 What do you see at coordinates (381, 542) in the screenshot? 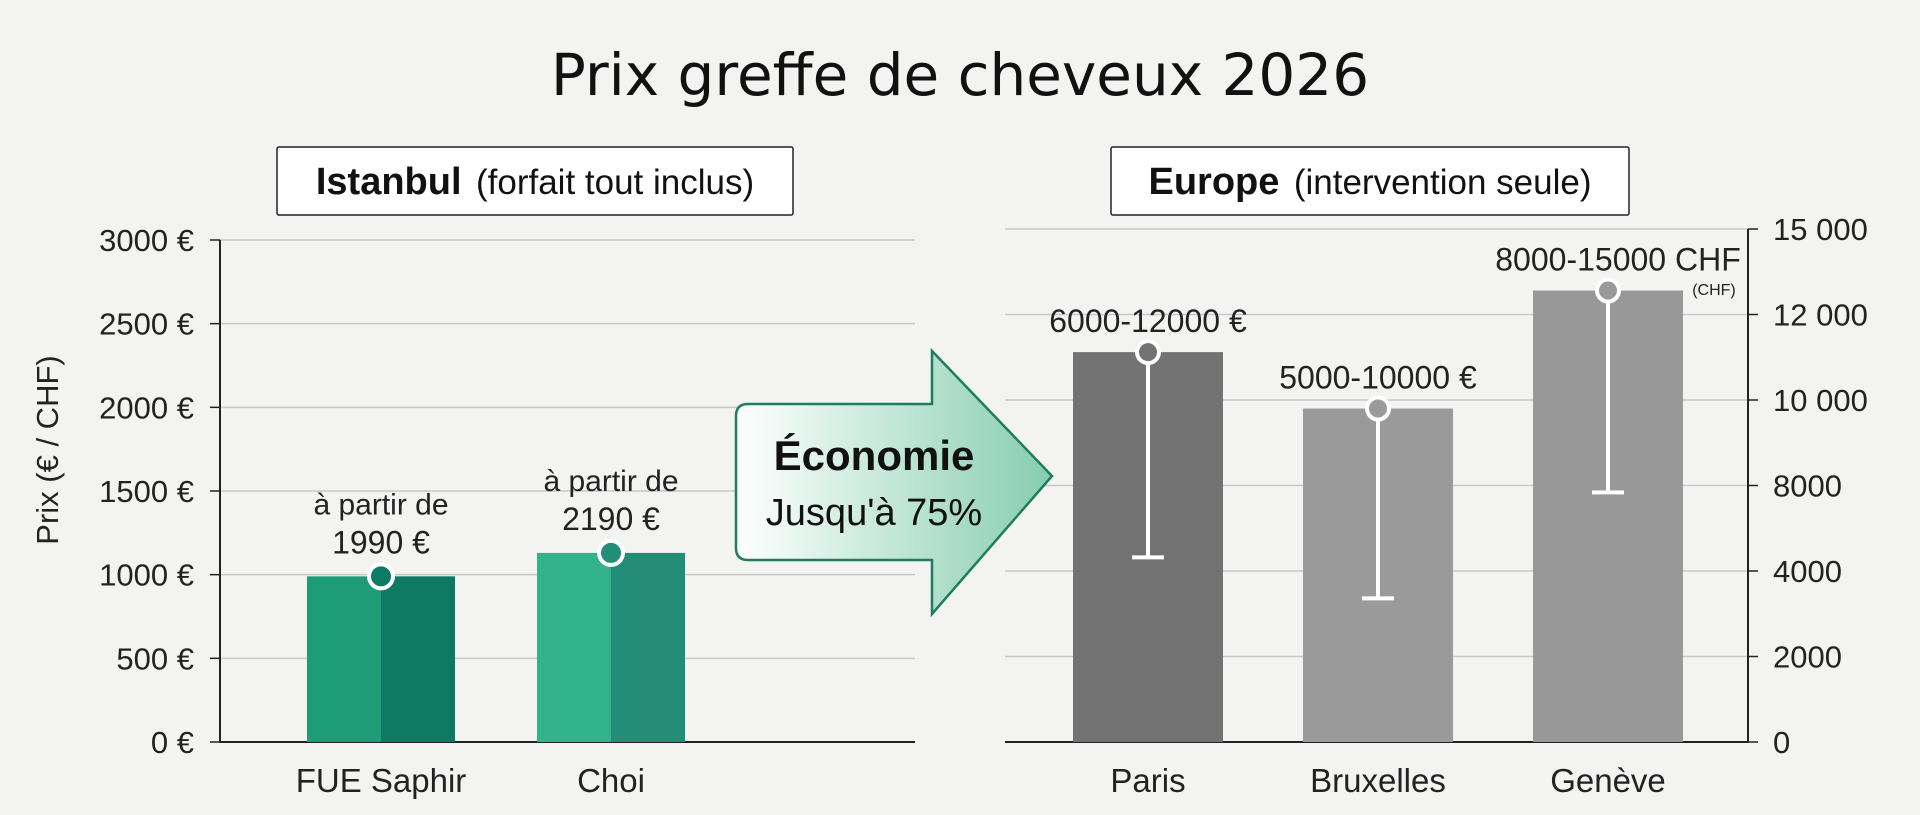
I see `left-bar-label-line2: 1990 €` at bounding box center [381, 542].